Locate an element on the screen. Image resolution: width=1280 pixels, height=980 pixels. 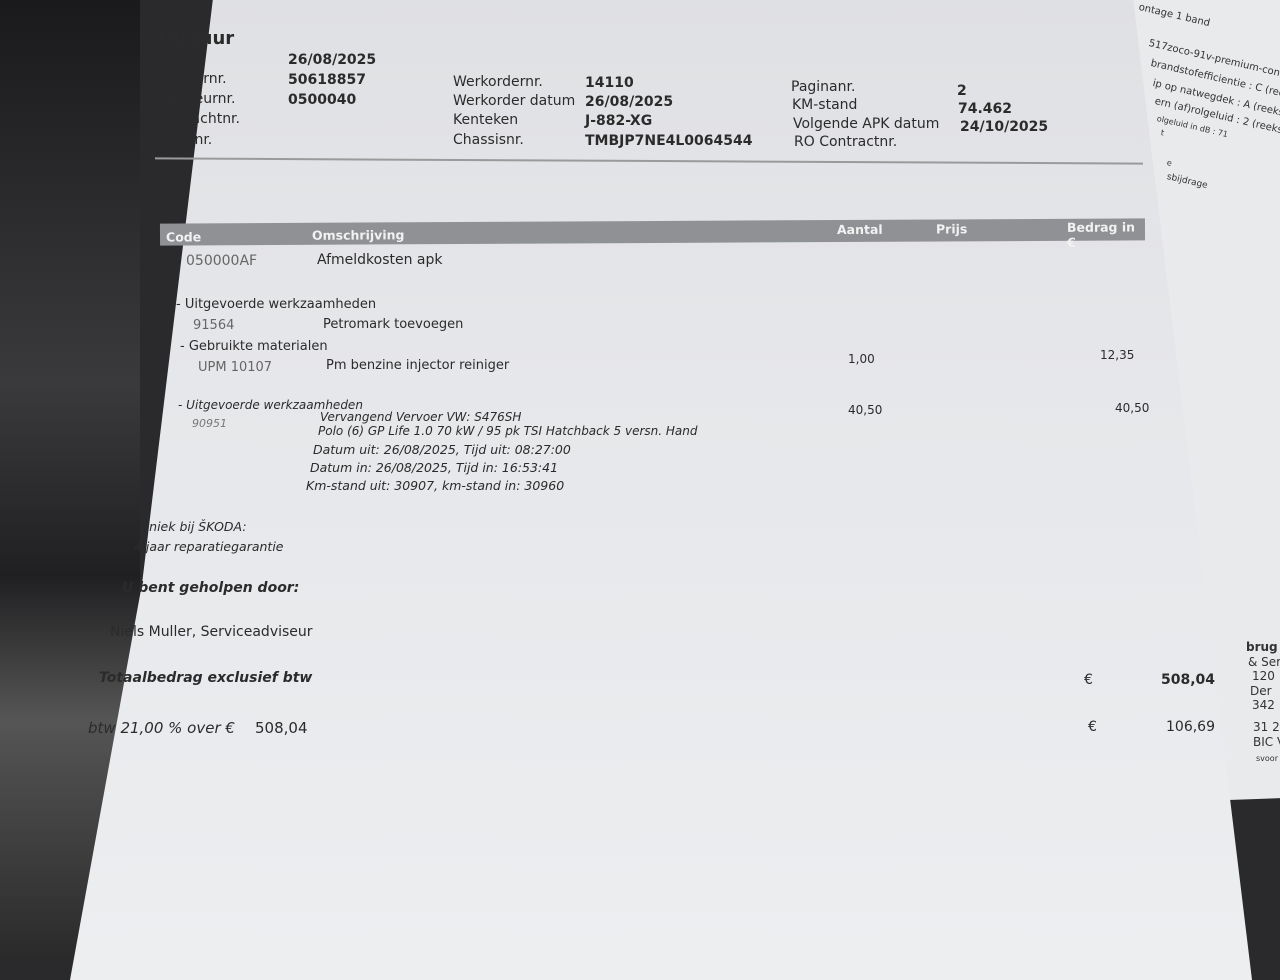
value-factuurnr: 50618857 is located at coordinates (327, 80).